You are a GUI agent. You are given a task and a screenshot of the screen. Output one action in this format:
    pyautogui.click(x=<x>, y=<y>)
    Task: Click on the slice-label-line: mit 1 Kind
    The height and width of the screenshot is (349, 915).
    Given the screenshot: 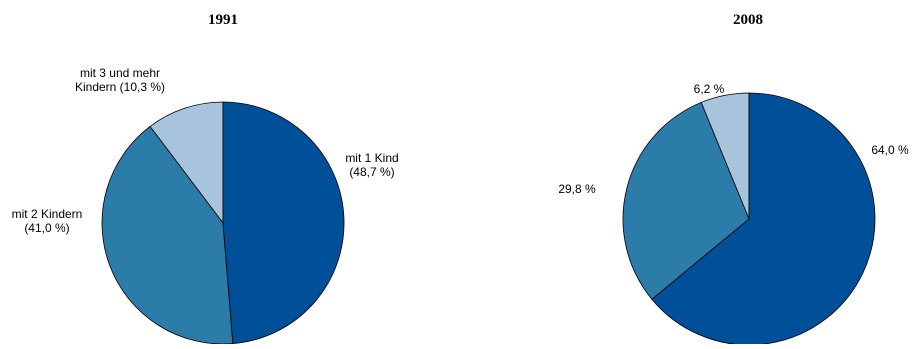 What is the action you would take?
    pyautogui.click(x=371, y=158)
    